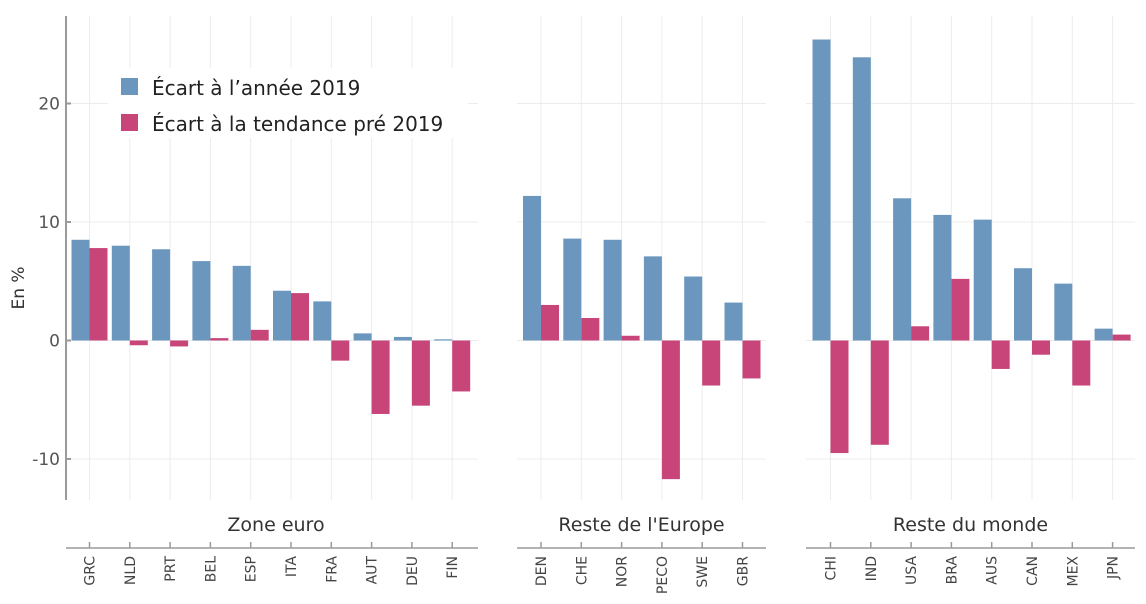 Image resolution: width=1146 pixels, height=604 pixels. I want to click on bar-ecart-2019-nor, so click(612, 290).